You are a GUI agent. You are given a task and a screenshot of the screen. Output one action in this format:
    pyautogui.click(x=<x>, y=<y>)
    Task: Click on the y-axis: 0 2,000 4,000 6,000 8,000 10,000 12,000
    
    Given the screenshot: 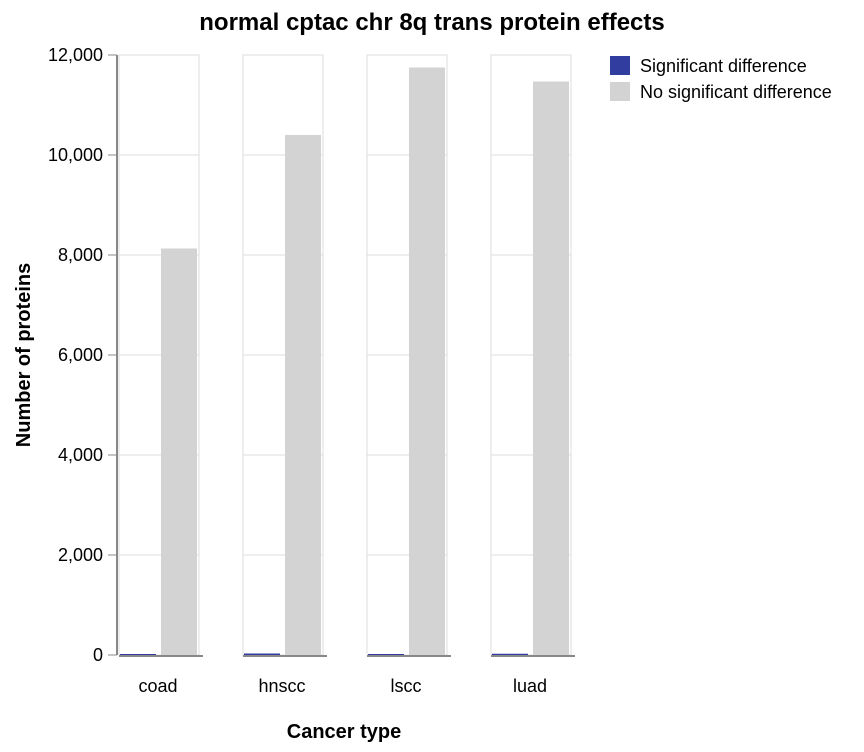 What is the action you would take?
    pyautogui.click(x=83, y=355)
    